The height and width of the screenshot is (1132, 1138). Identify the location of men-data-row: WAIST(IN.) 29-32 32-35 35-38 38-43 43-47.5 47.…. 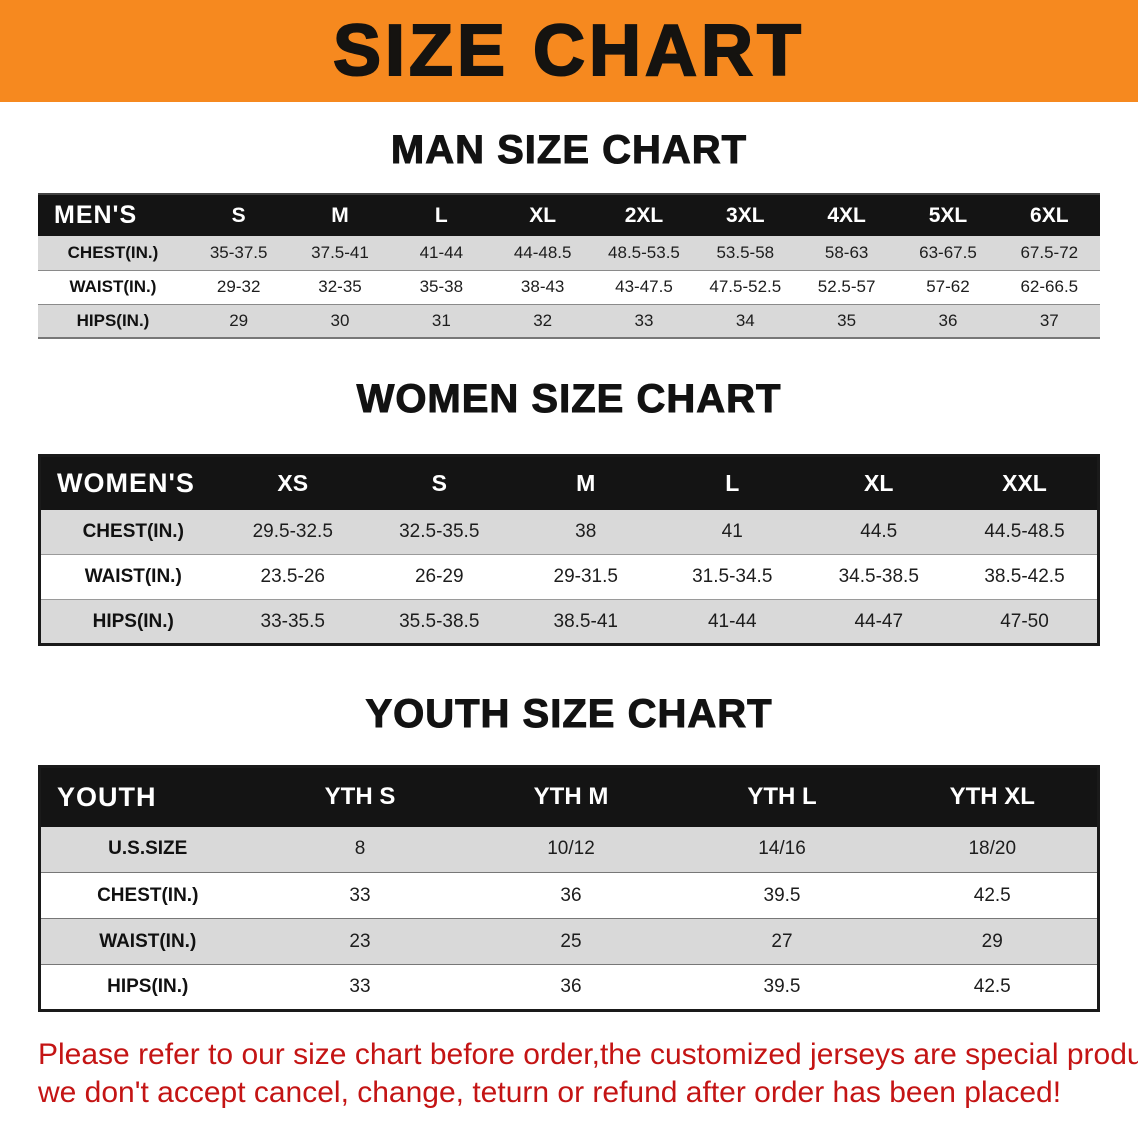
(569, 287).